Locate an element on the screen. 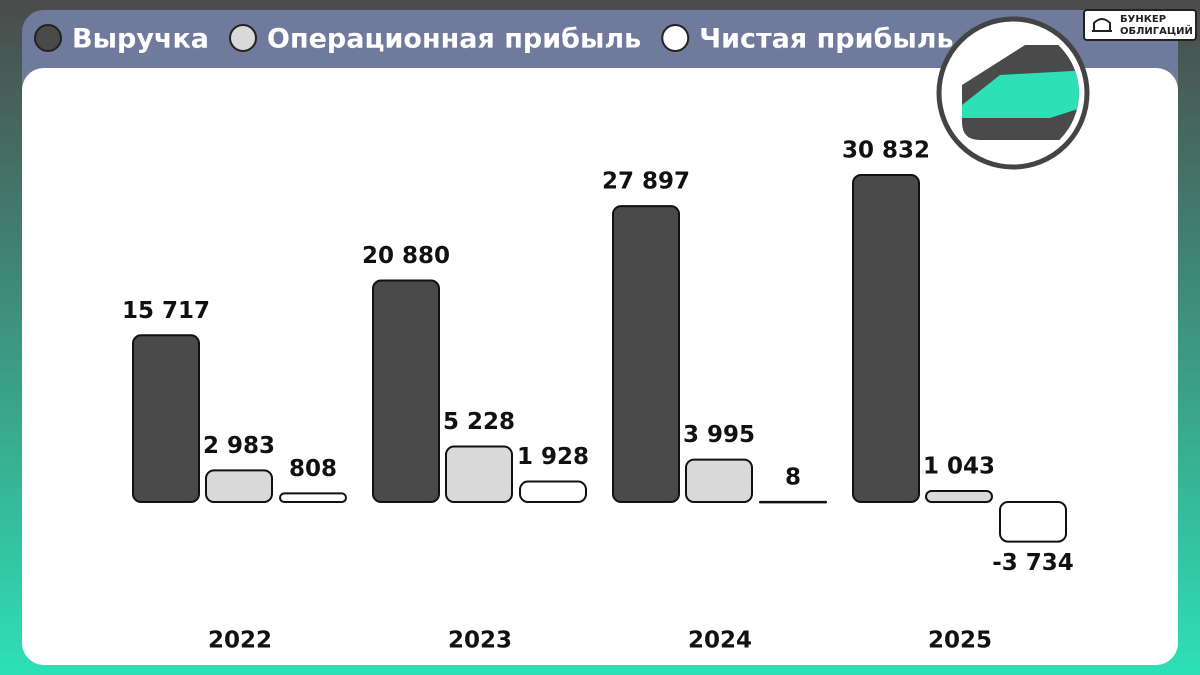 The image size is (1200, 675). value-label: 20 880 is located at coordinates (406, 256).